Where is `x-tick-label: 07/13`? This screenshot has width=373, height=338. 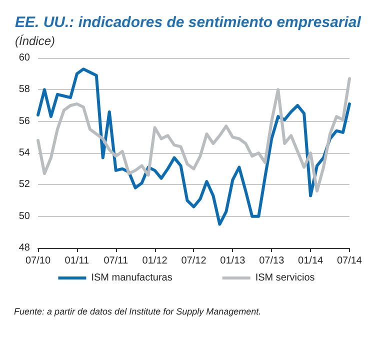
x-tick-label: 07/13 is located at coordinates (272, 261).